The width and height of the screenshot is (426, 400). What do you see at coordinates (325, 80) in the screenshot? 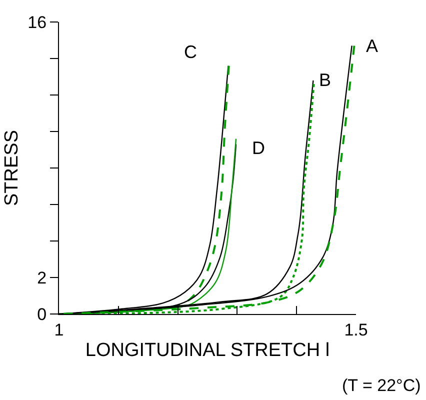
I see `series-label: B` at bounding box center [325, 80].